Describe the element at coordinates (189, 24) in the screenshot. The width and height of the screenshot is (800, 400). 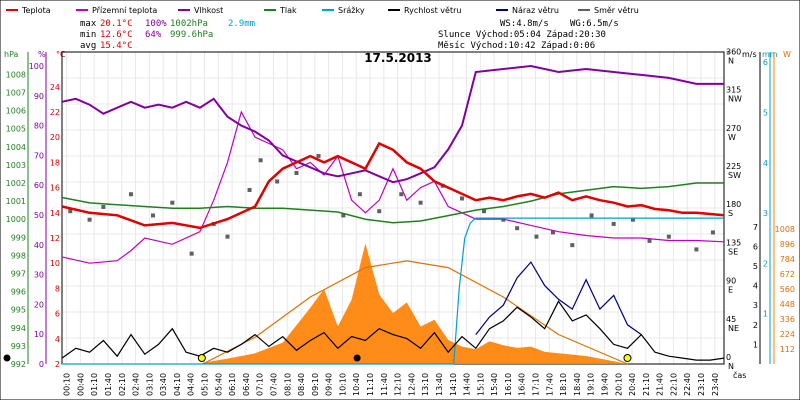
I see `stat-max-press: 1002hPa` at that location.